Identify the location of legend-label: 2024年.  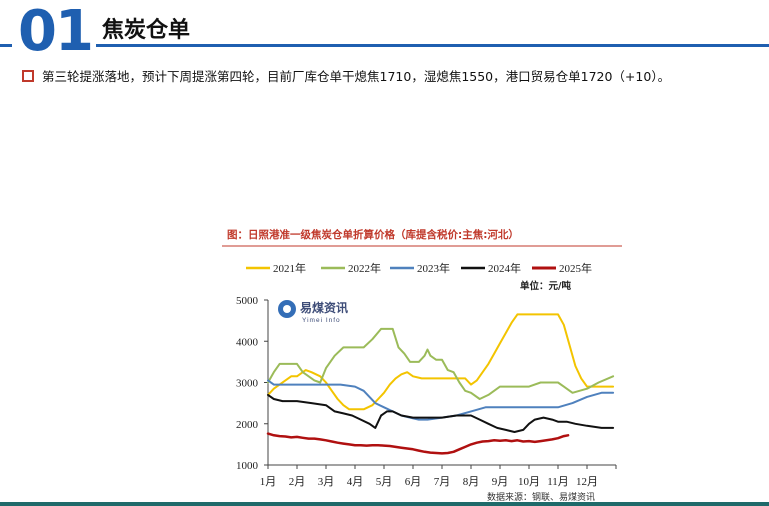
(504, 268).